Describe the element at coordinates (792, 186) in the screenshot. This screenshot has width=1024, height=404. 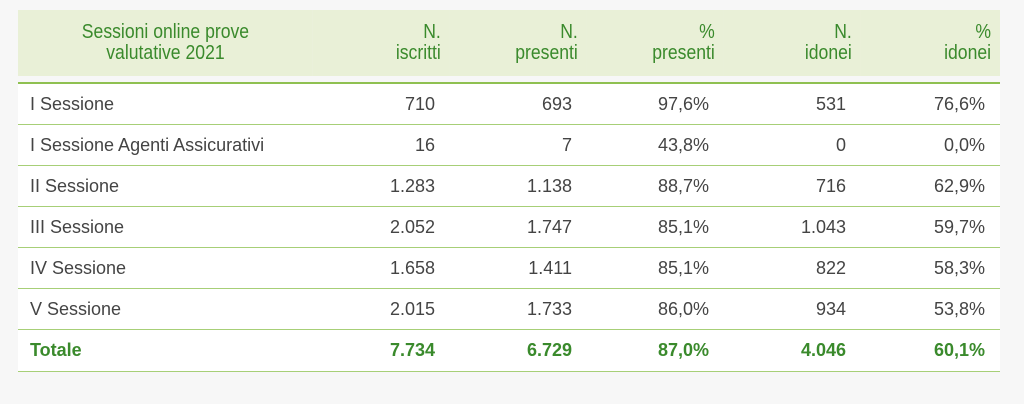
I see `qualified-cell: 716` at that location.